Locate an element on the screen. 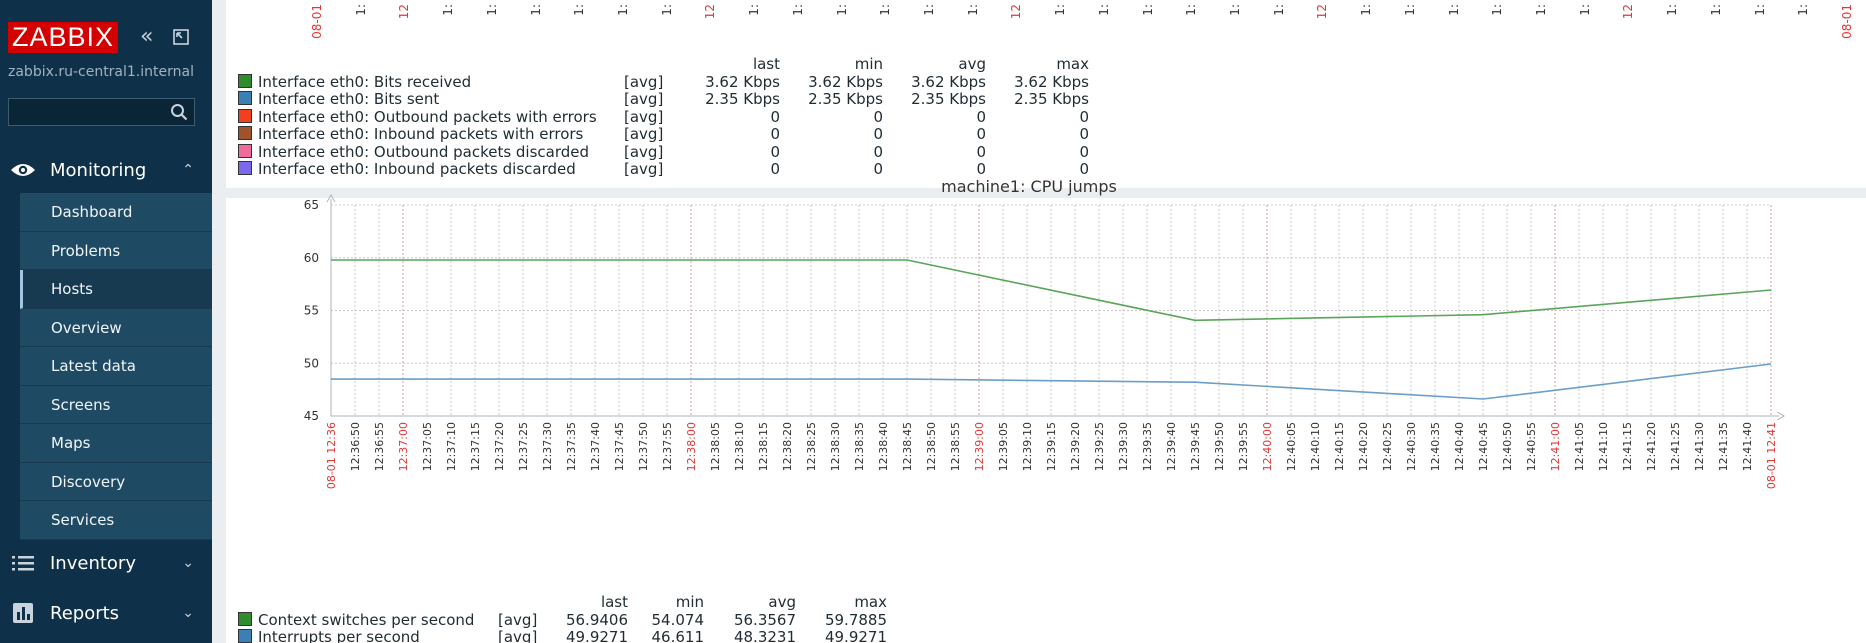  legend-item-name: Interrupts per second is located at coordinates (339, 635).